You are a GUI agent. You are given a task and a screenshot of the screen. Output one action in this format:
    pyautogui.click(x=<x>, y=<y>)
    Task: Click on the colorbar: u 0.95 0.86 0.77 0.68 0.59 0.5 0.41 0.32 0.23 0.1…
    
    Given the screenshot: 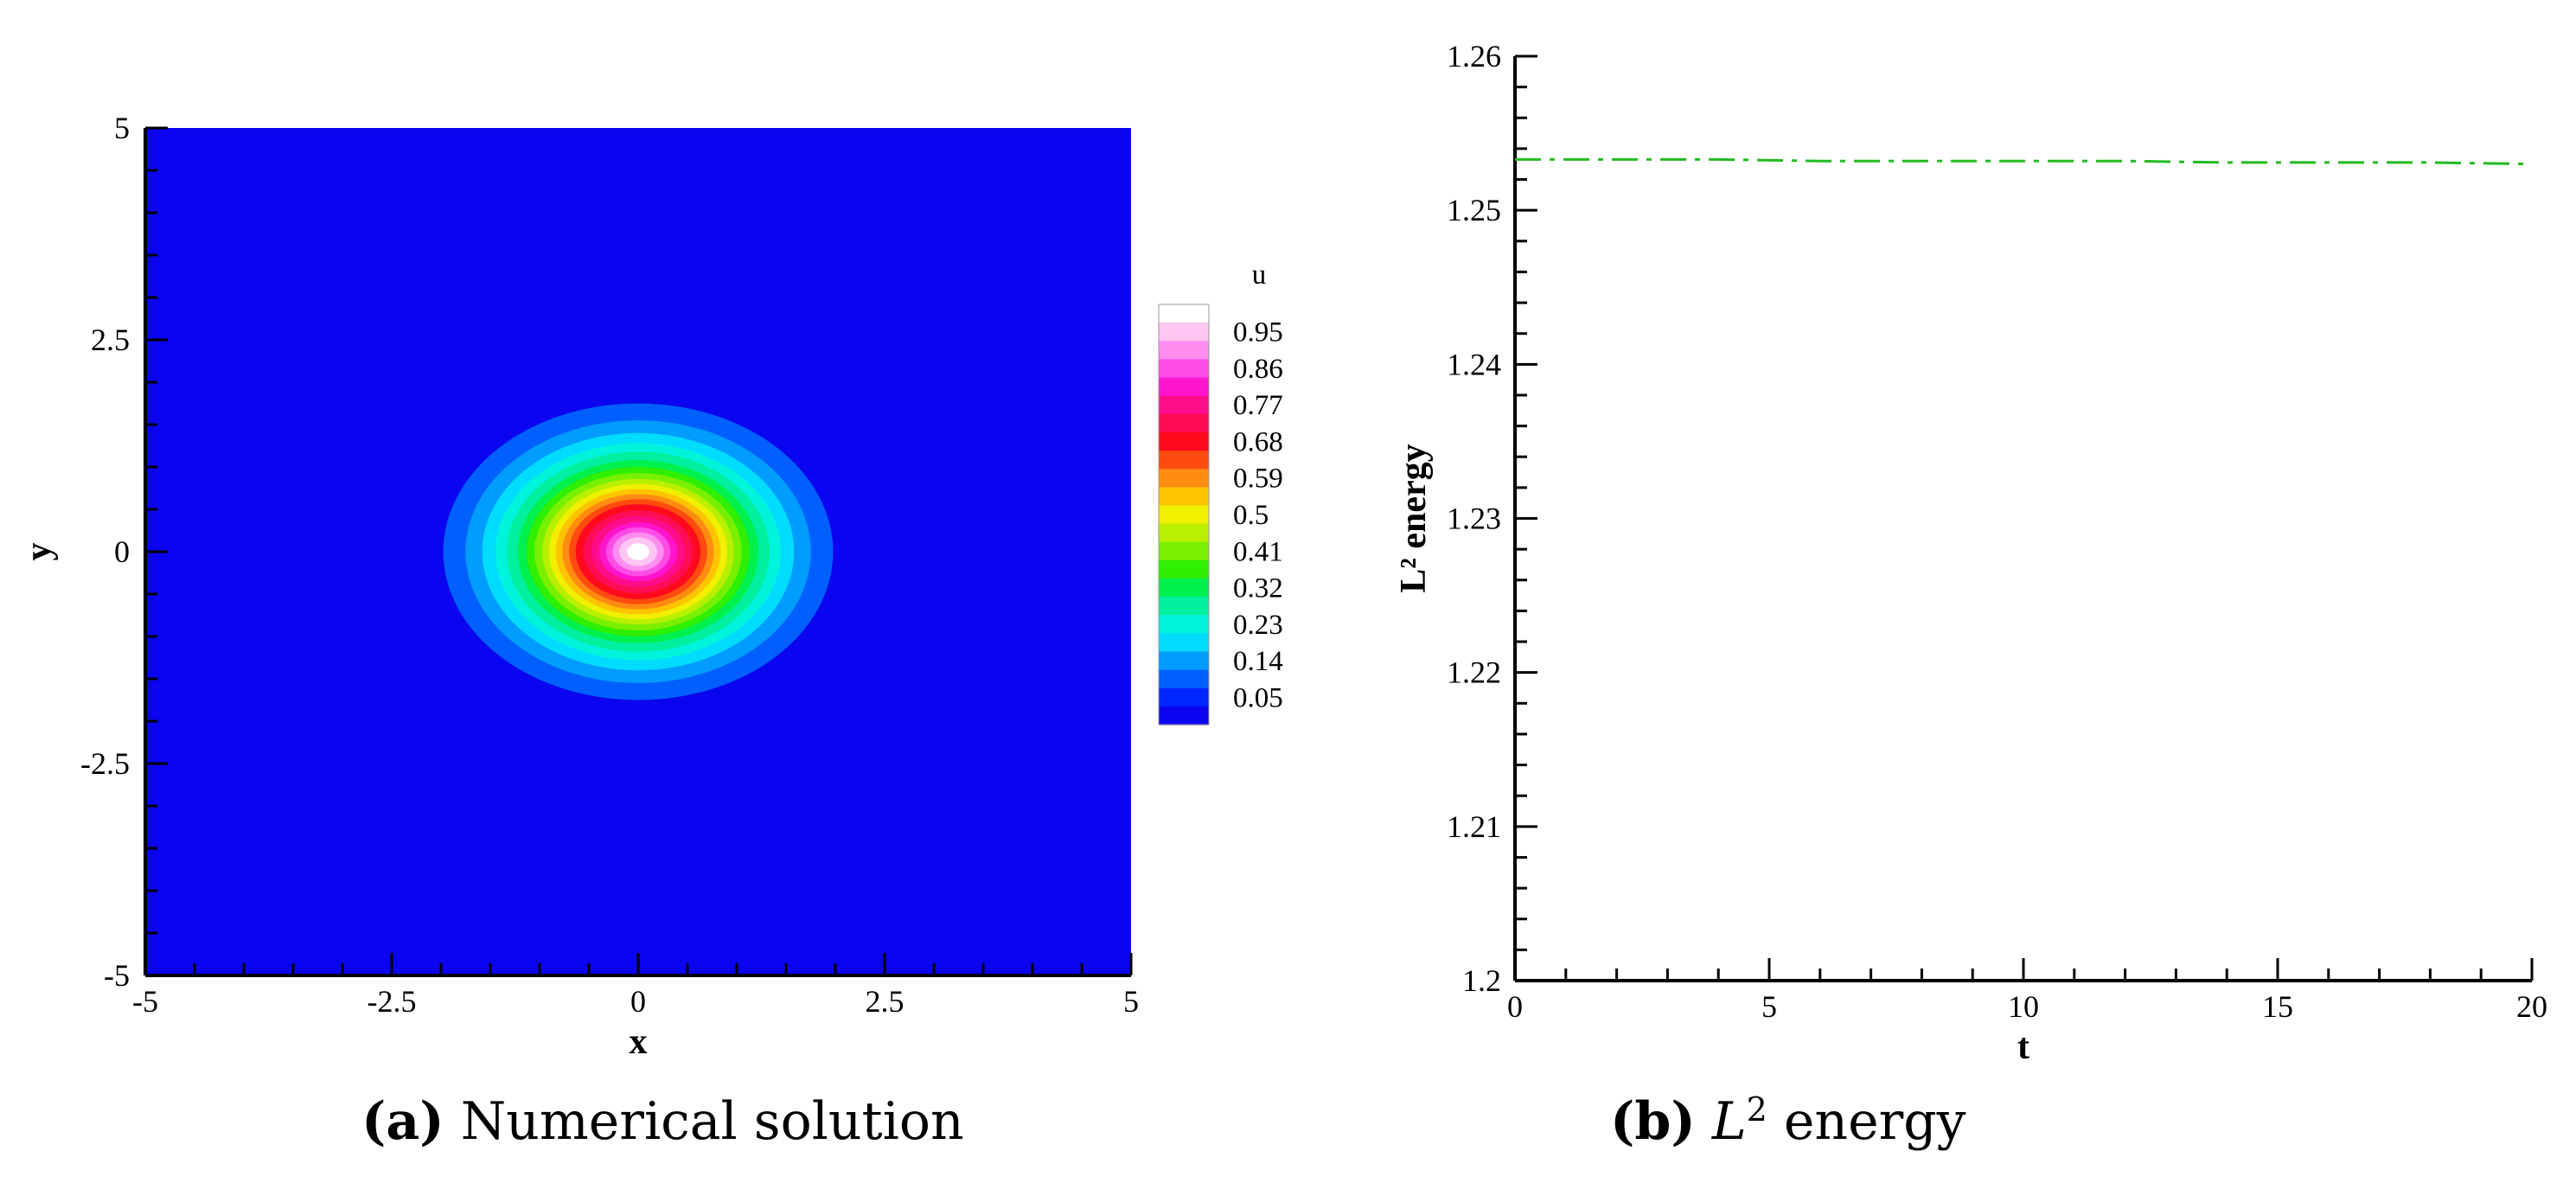 What is the action you would take?
    pyautogui.click(x=1221, y=493)
    